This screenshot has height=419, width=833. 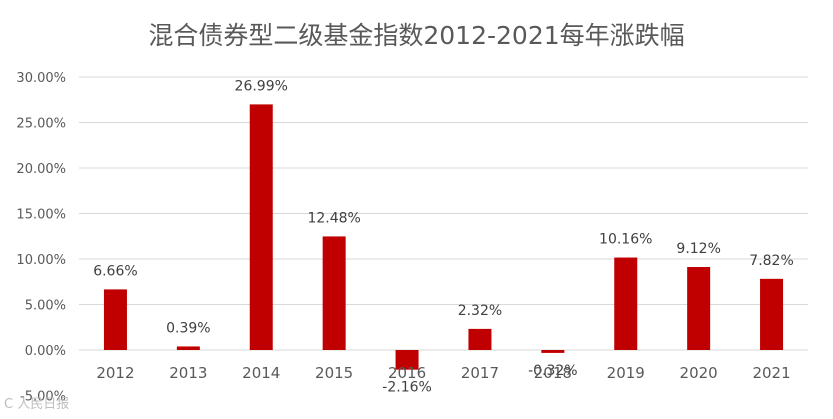 What do you see at coordinates (772, 314) in the screenshot?
I see `bar-2021` at bounding box center [772, 314].